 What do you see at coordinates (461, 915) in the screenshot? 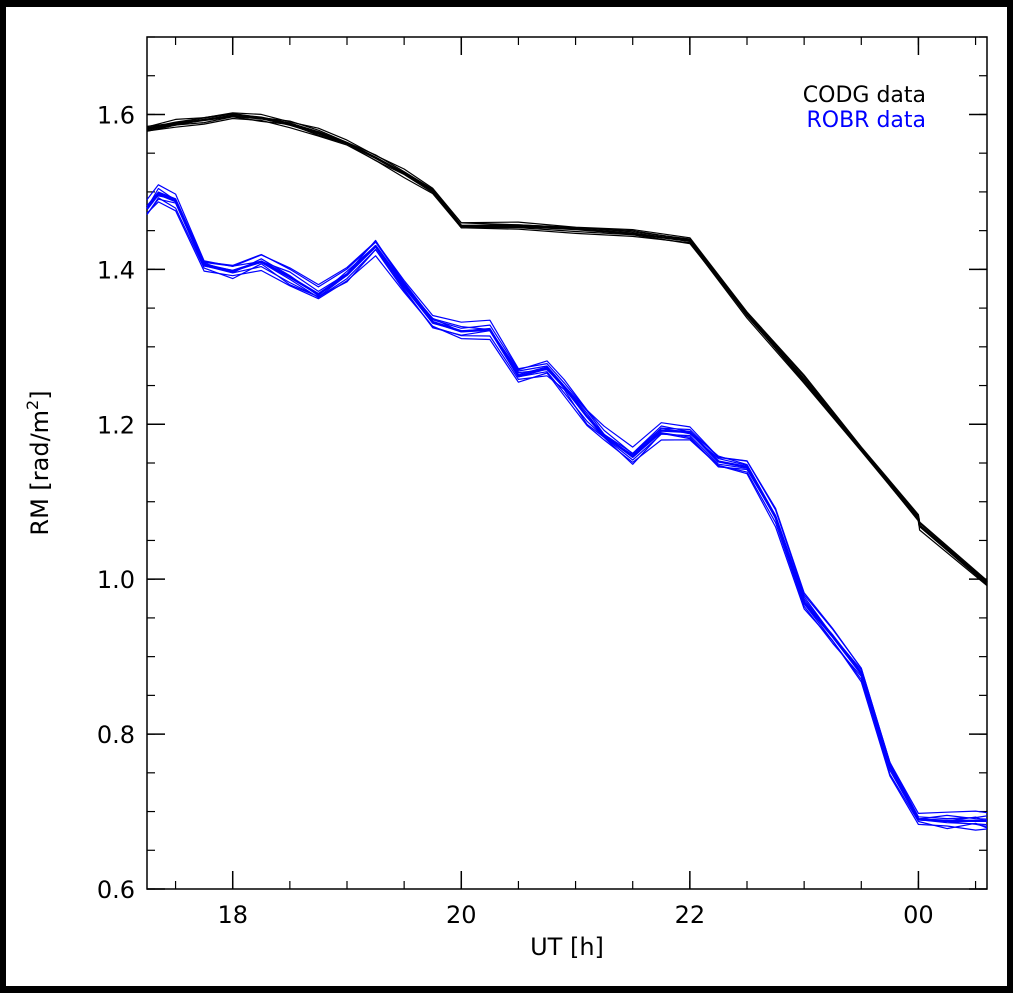
I see `x-tick-label: 20` at bounding box center [461, 915].